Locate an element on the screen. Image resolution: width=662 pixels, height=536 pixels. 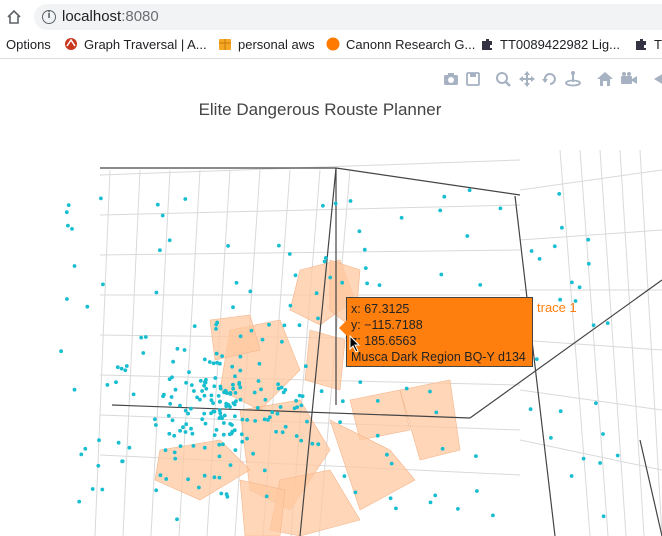
save-icon is located at coordinates (473, 79).